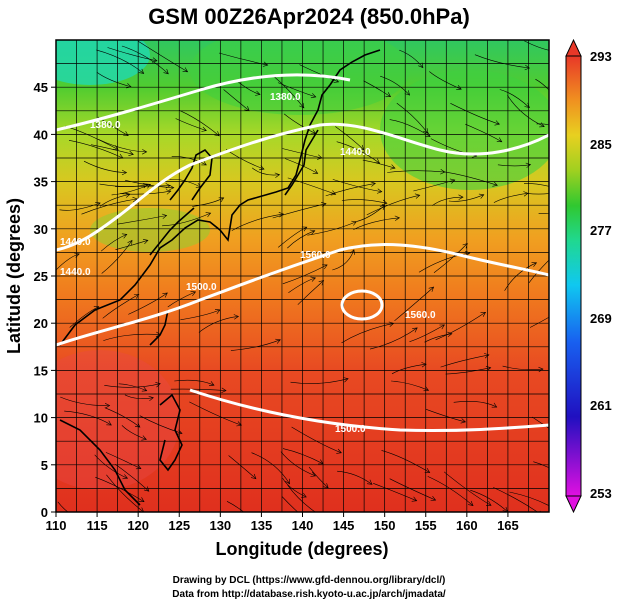 The height and width of the screenshot is (605, 619). Describe the element at coordinates (179, 525) in the screenshot. I see `x-tick-label: 125` at that location.